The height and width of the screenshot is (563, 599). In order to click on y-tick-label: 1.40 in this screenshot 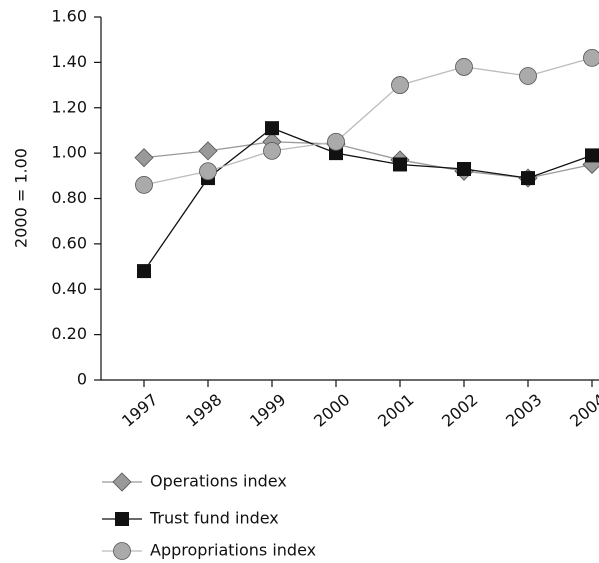, I will do `click(69, 61)`.